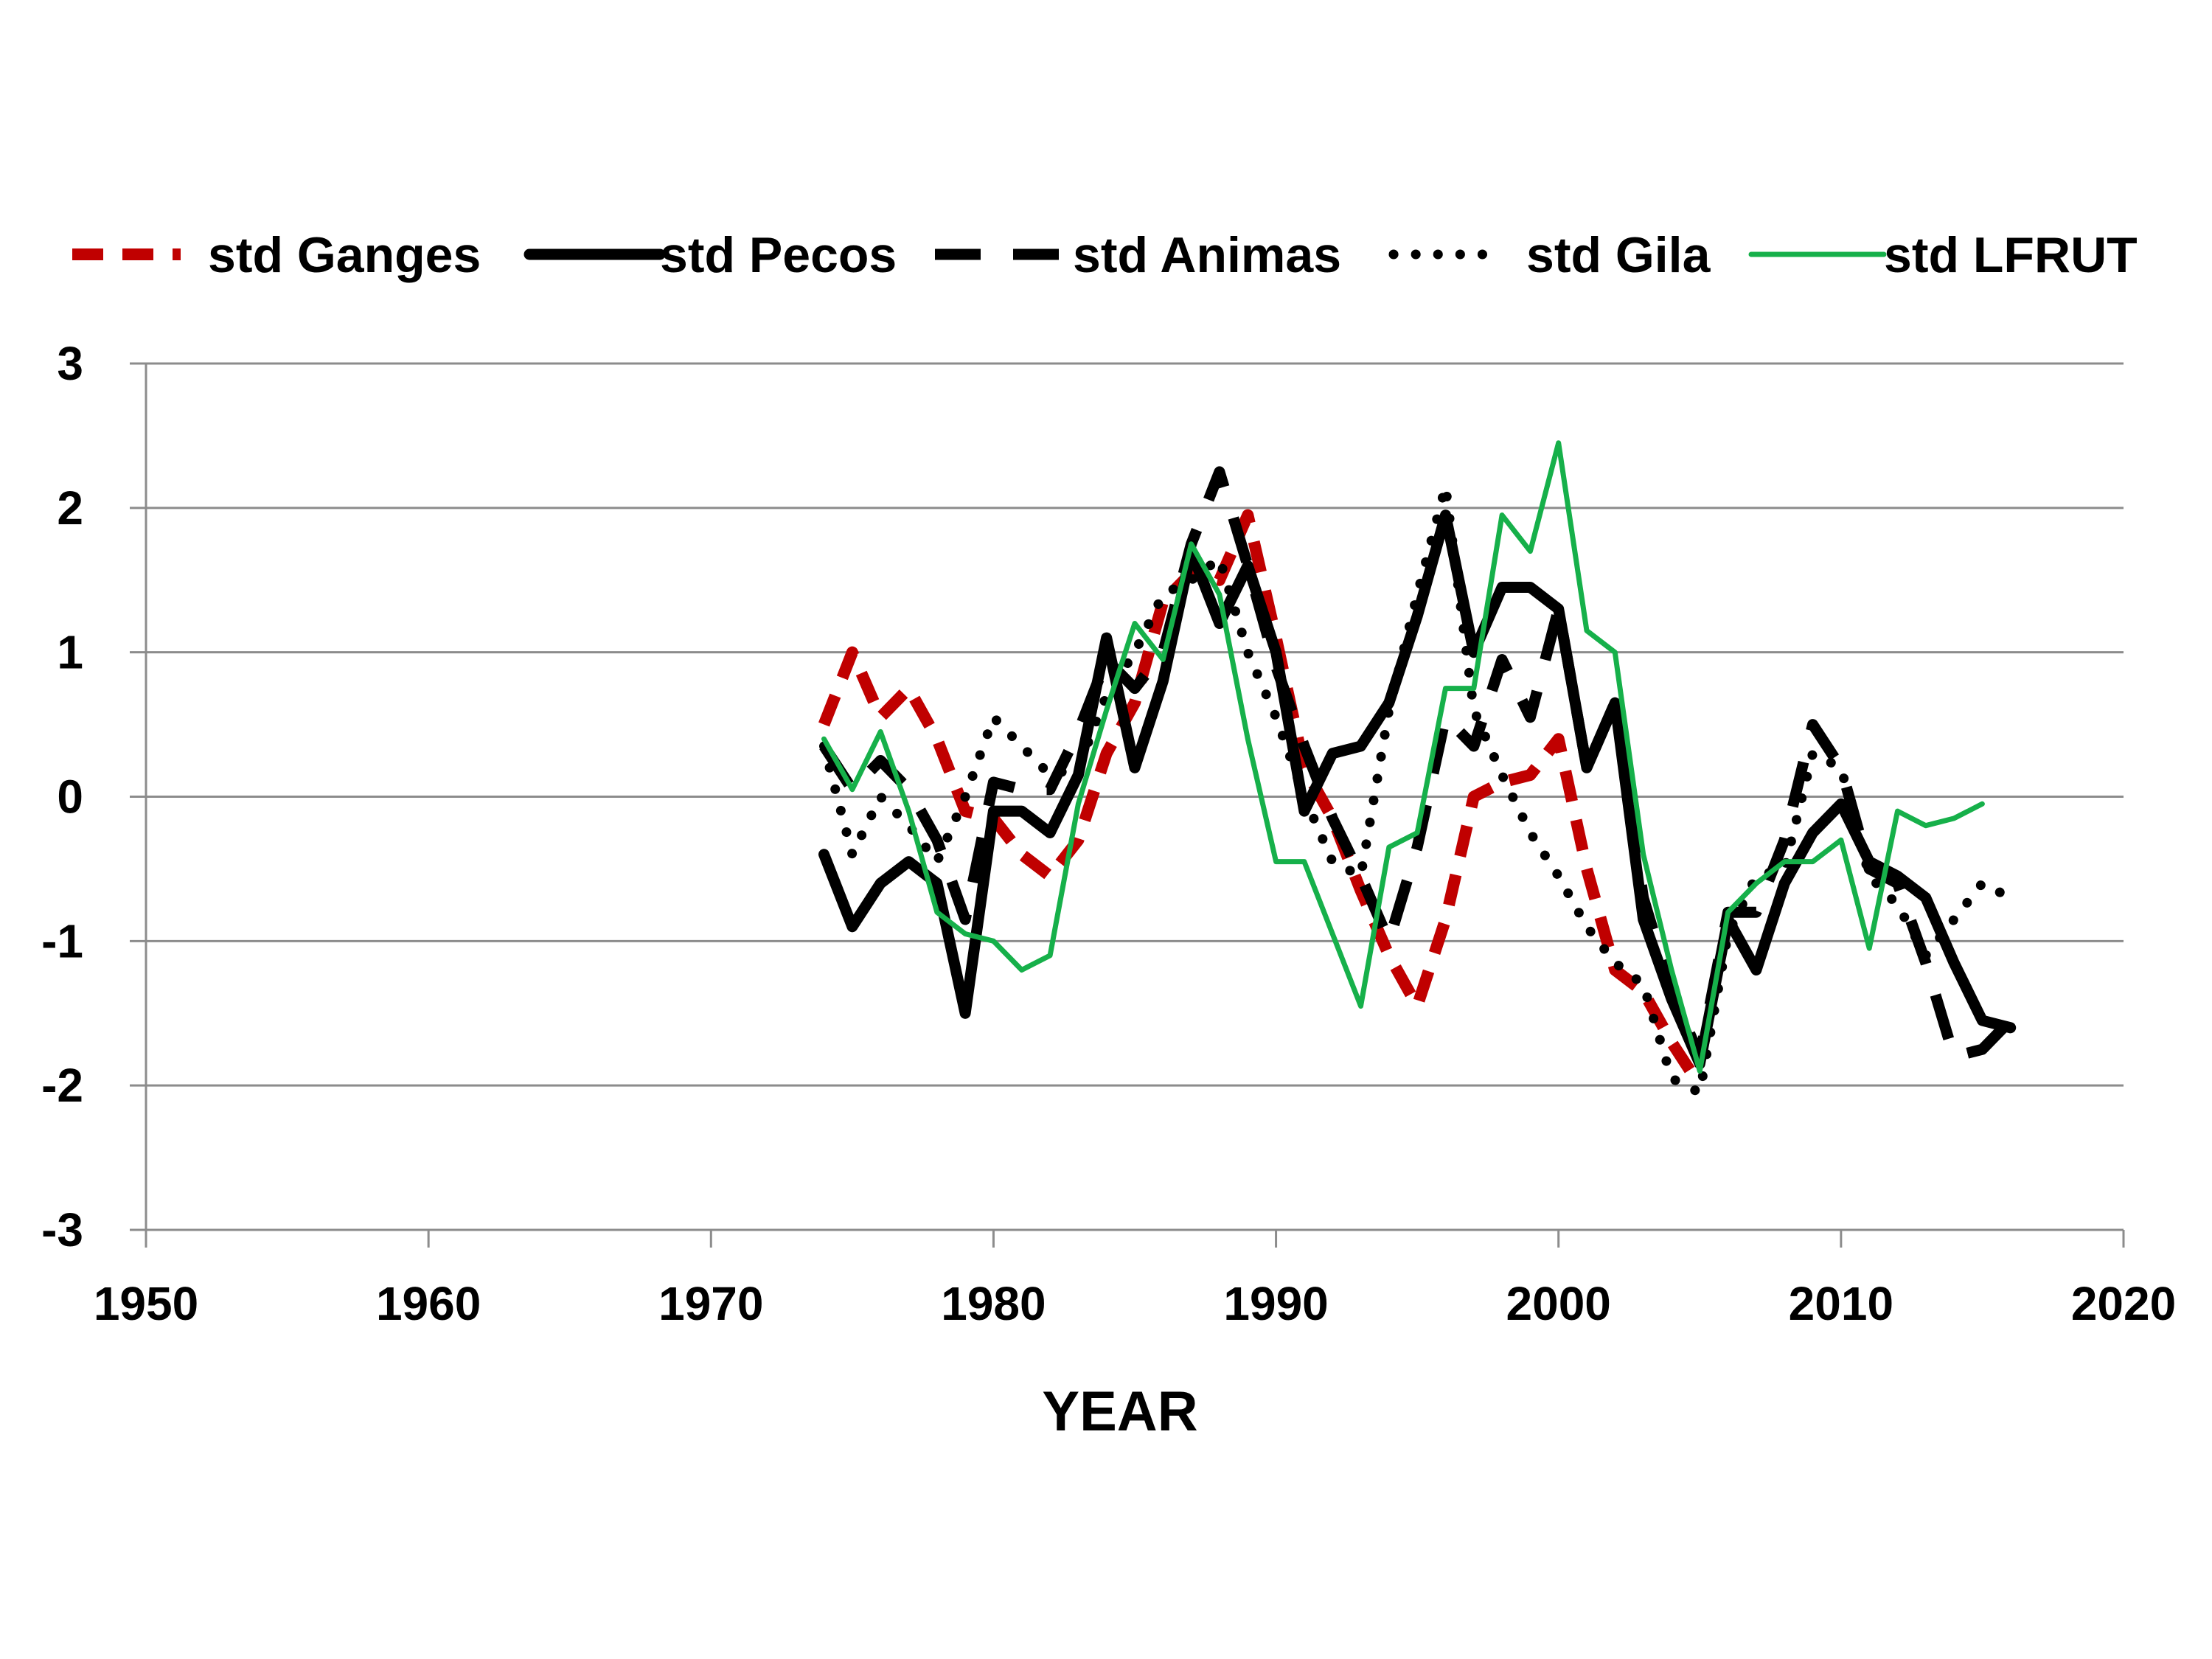 This screenshot has width=2212, height=1659. Describe the element at coordinates (62, 940) in the screenshot. I see `y-tick-label: -1` at that location.